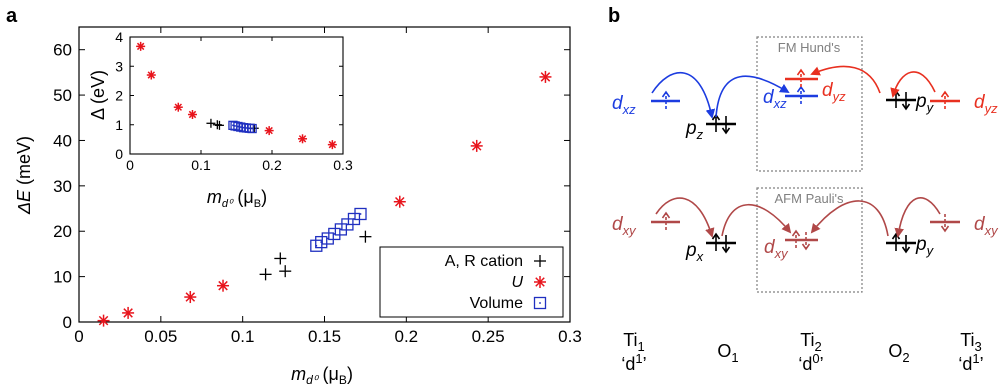 The height and width of the screenshot is (388, 1000). I want to click on orbital-label-dxy-center: dxy, so click(776, 249).